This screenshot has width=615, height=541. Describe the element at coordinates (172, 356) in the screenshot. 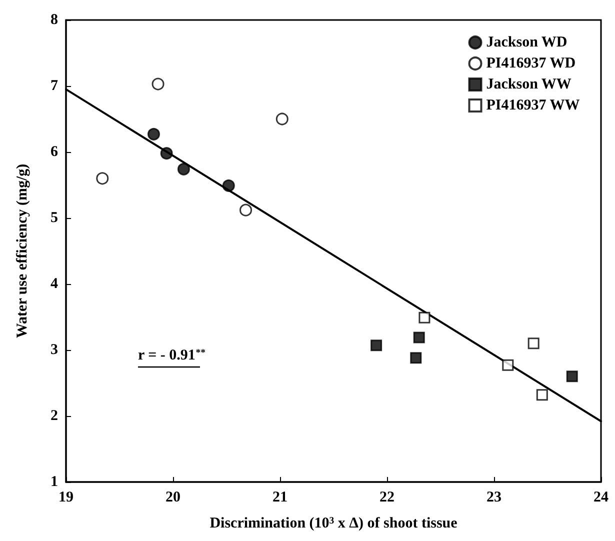

I see `annotation: r = - 0.91**` at that location.